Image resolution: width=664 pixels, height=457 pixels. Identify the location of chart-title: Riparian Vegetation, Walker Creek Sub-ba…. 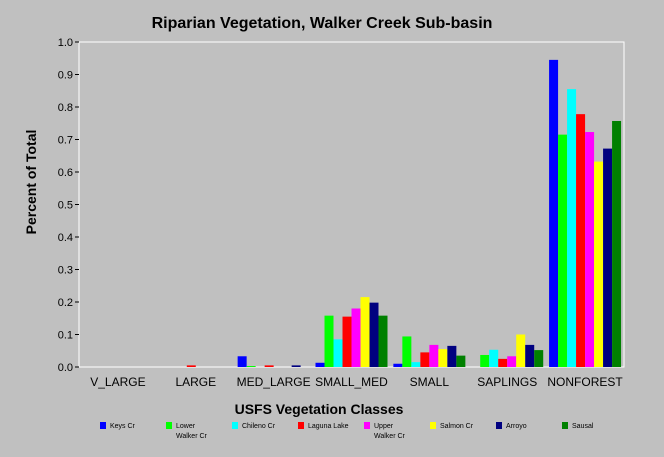
(322, 23).